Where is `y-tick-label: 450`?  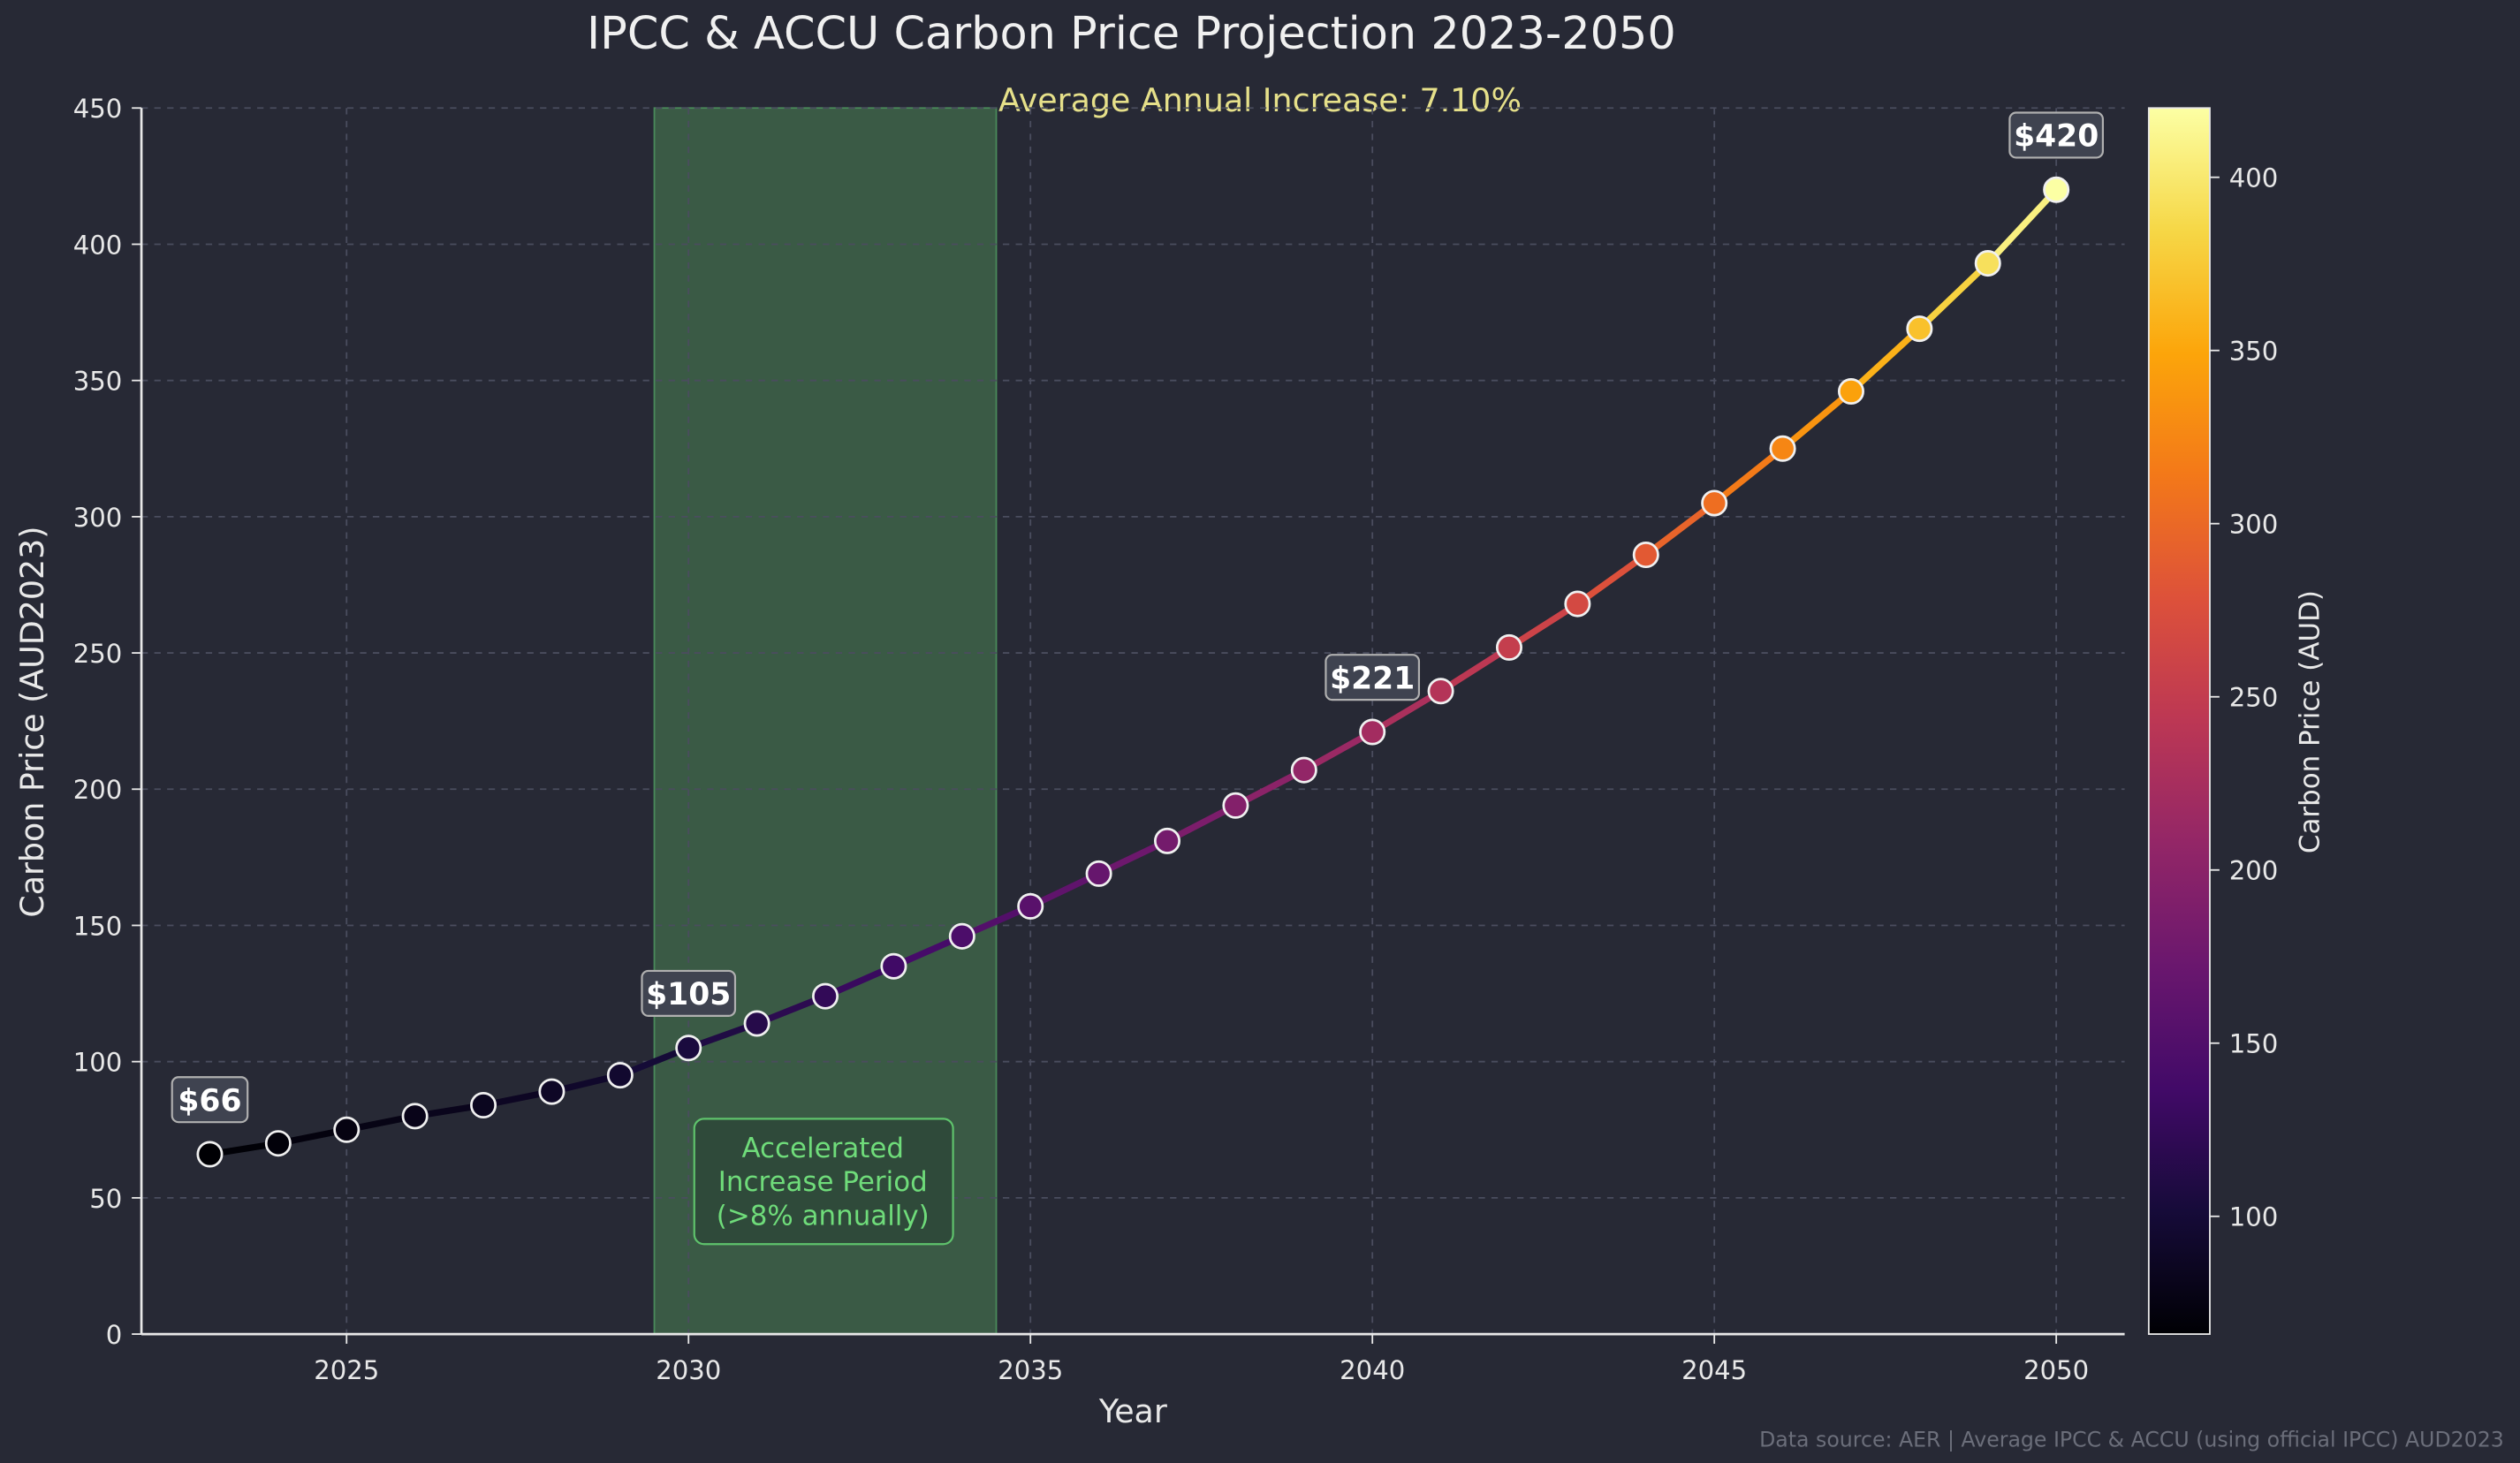 y-tick-label: 450 is located at coordinates (98, 109).